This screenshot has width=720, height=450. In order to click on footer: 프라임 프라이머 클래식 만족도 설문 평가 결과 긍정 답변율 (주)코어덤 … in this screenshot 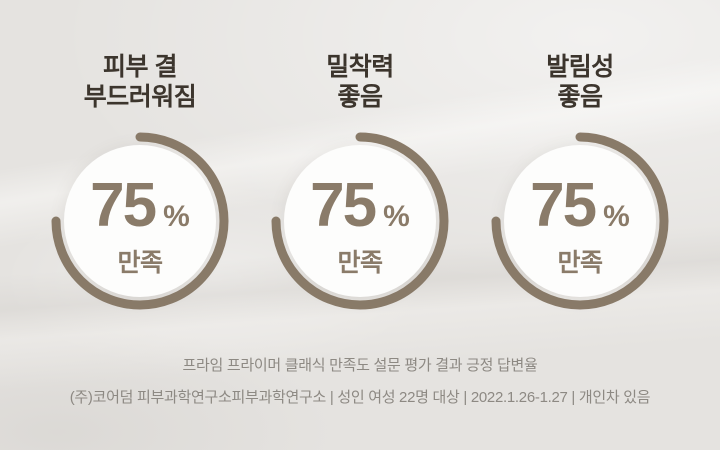, I will do `click(360, 381)`.